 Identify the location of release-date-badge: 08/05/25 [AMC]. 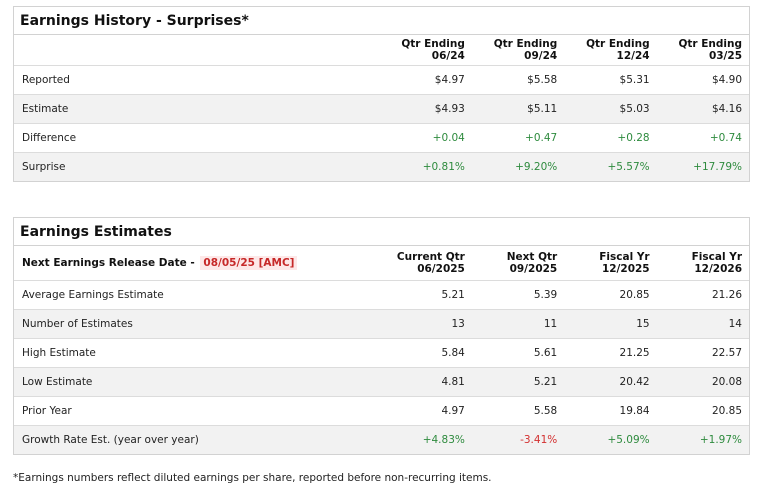
(249, 262).